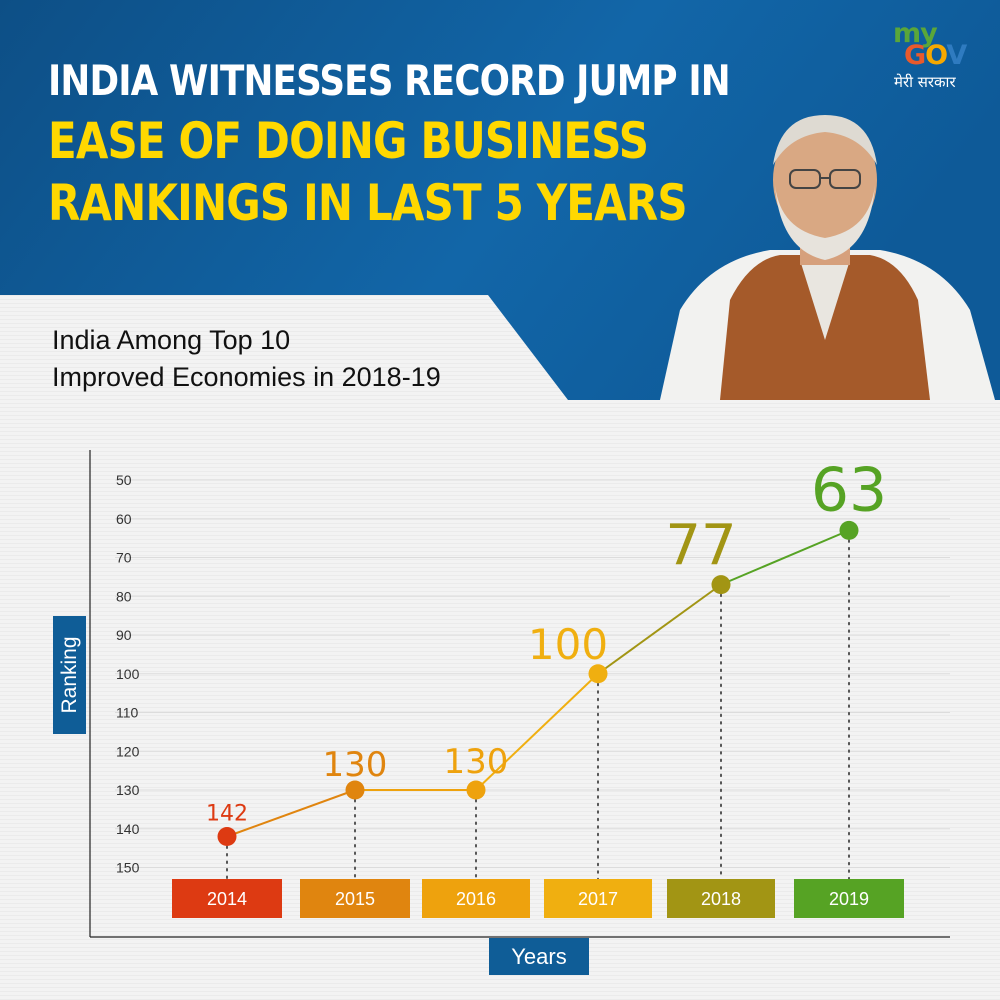 This screenshot has width=1000, height=1000. I want to click on y-tick-label: 110, so click(127, 713).